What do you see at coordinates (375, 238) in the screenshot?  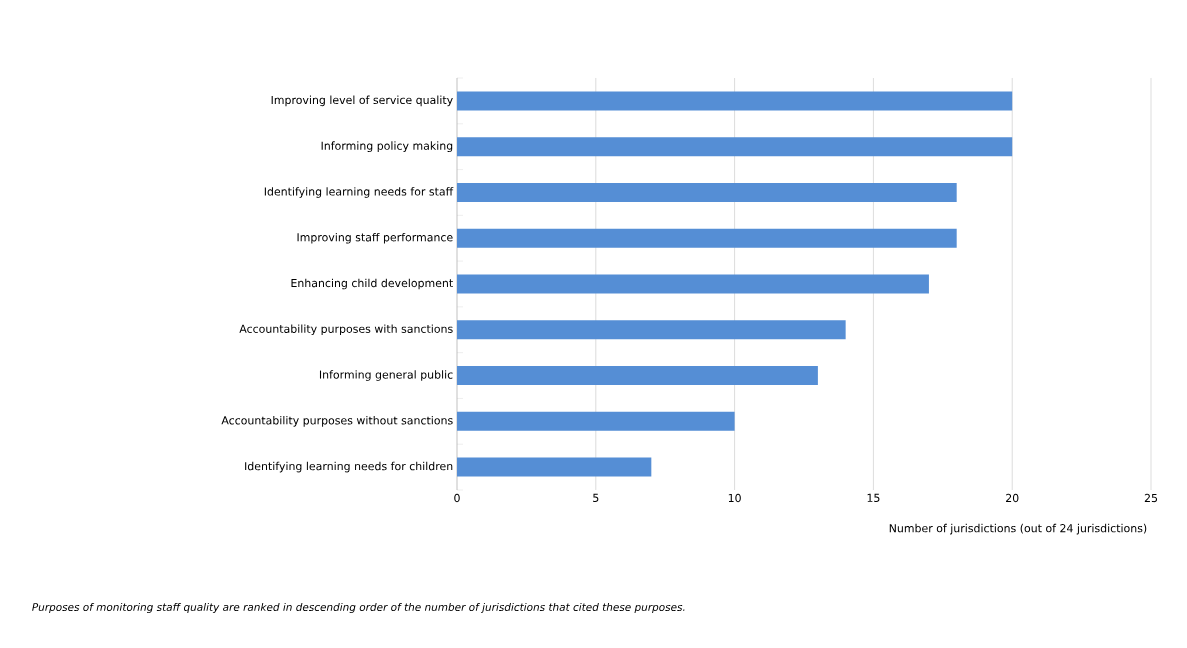 I see `y-tick-label: Improving staff performance` at bounding box center [375, 238].